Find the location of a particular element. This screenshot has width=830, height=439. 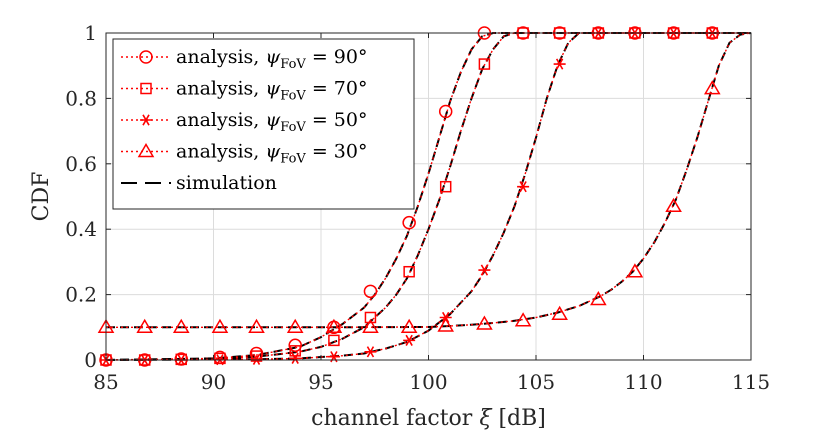

y-axis-label: CDF is located at coordinates (41, 197).